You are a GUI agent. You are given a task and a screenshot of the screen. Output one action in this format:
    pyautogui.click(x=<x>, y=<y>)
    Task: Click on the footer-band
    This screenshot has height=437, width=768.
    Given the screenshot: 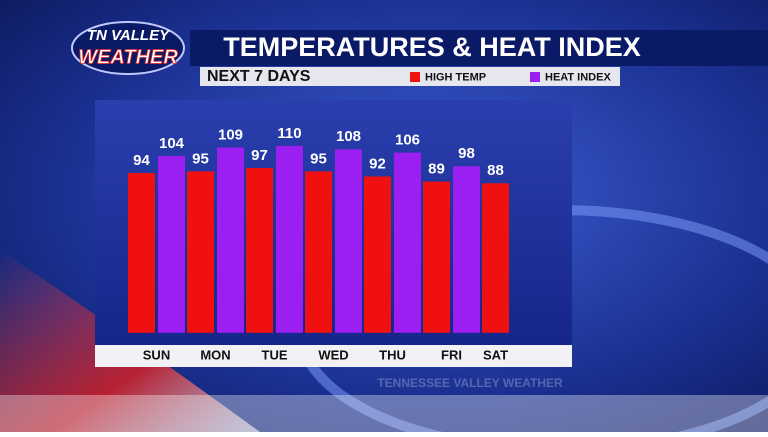 What is the action you would take?
    pyautogui.click(x=384, y=413)
    